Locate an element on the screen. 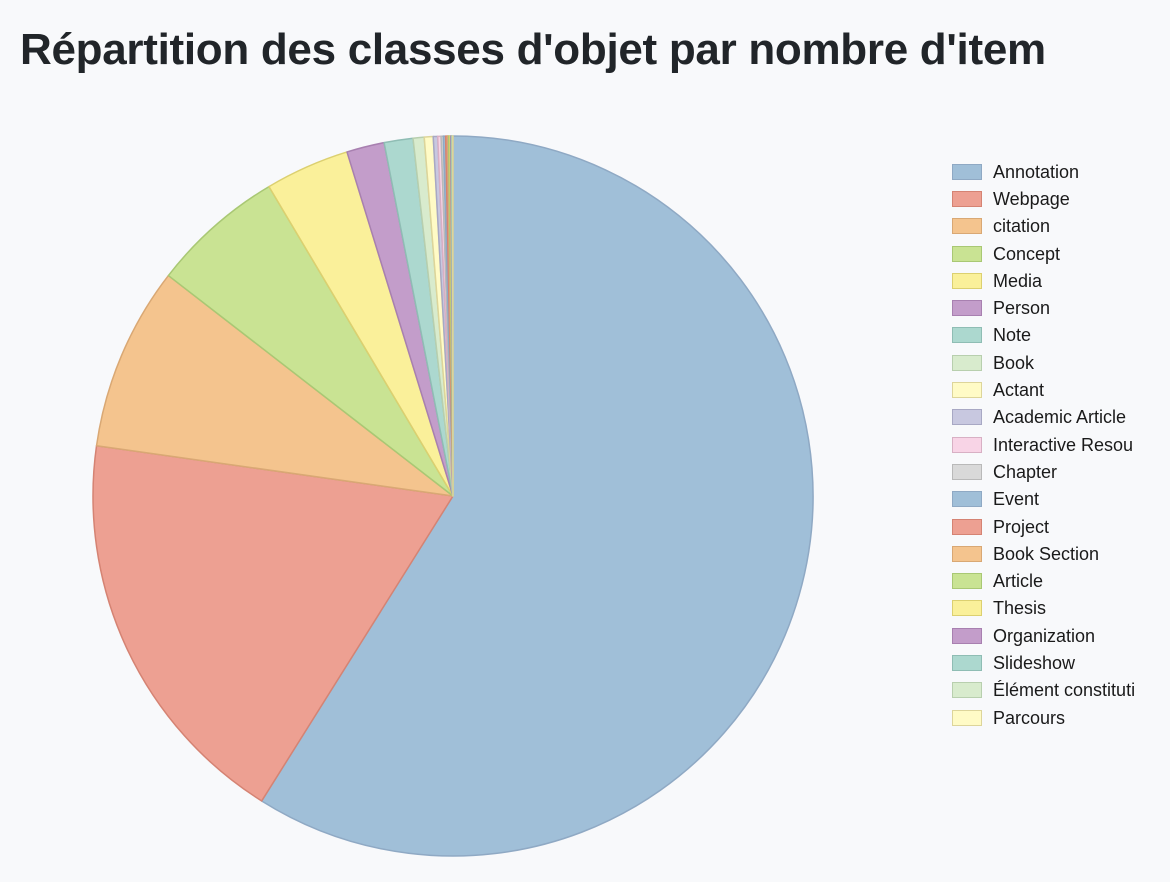 The height and width of the screenshot is (882, 1170). legend-item: Webpage is located at coordinates (1043, 198).